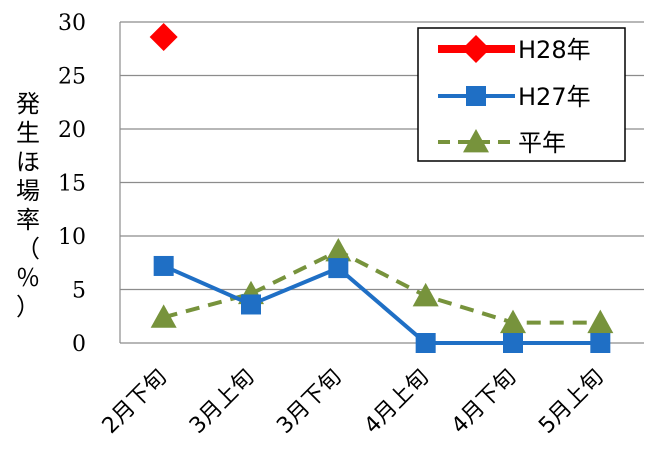  I want to click on x-category-label: 5月上旬, so click(571, 402).